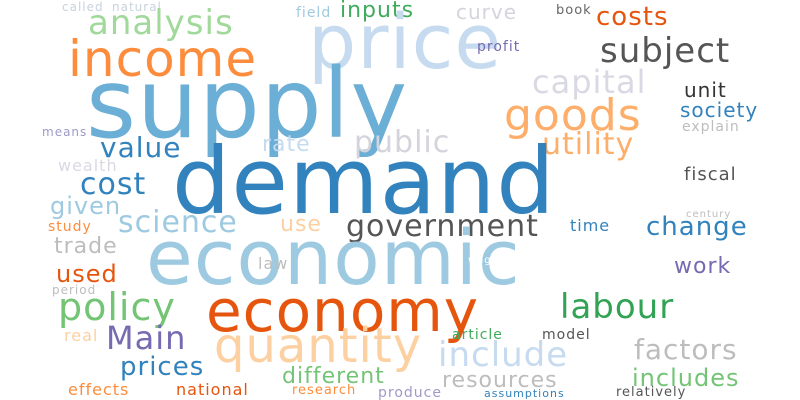  What do you see at coordinates (402, 142) in the screenshot?
I see `word-public: public` at bounding box center [402, 142].